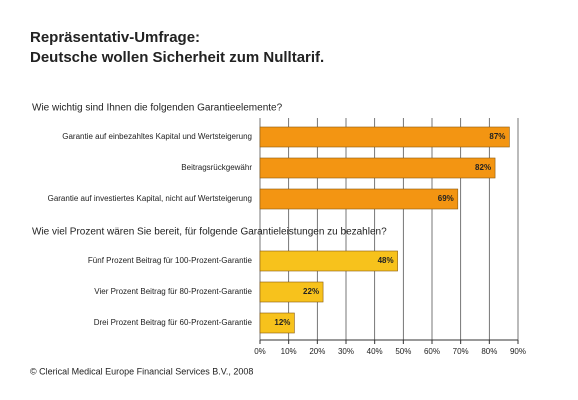 The width and height of the screenshot is (578, 400). Describe the element at coordinates (311, 291) in the screenshot. I see `value-label: 22%` at that location.